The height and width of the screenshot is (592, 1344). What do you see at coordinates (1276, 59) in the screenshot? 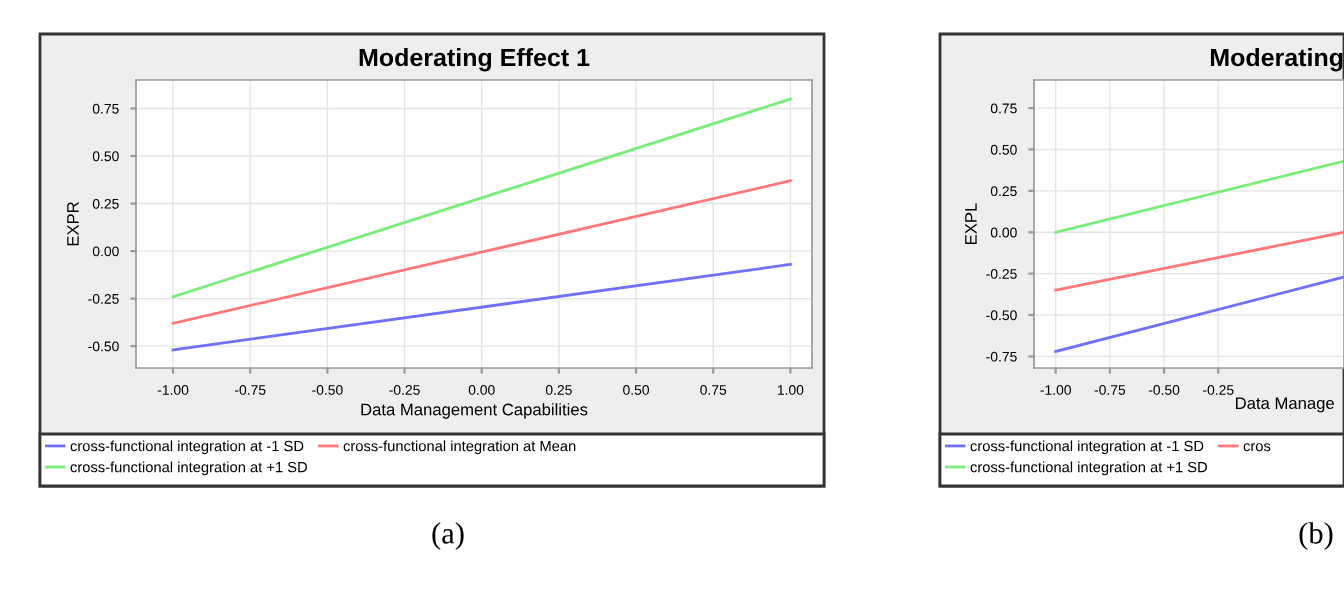
I see `chart-title: Moderating` at bounding box center [1276, 59].